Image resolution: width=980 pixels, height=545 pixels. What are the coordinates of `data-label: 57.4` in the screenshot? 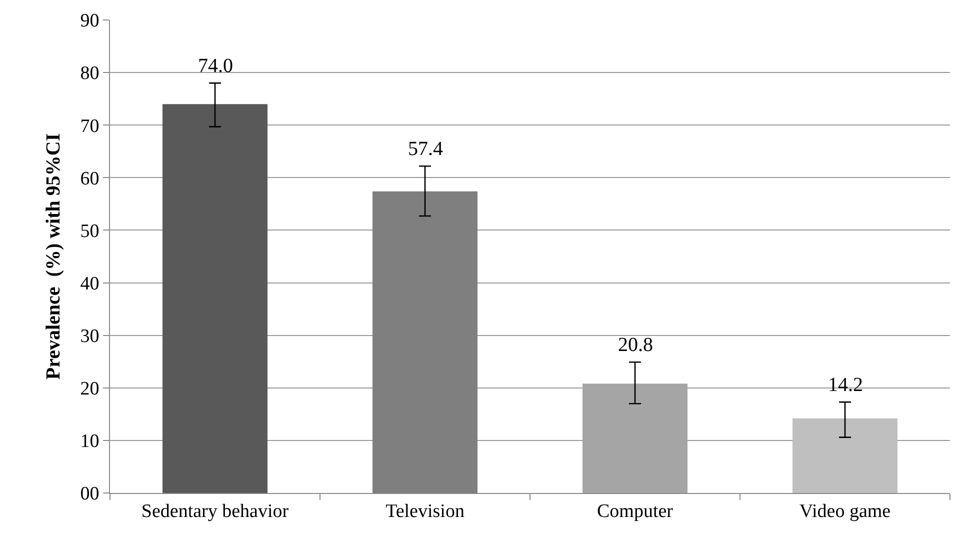 It's located at (425, 149).